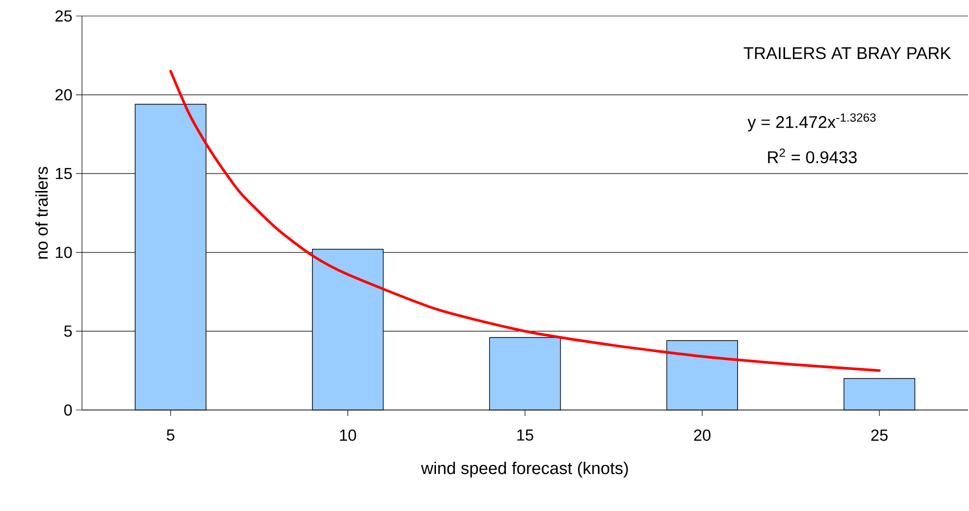 Image resolution: width=969 pixels, height=511 pixels. I want to click on annotation: y = 21.472x$^{-1.3263}$, so click(812, 122).